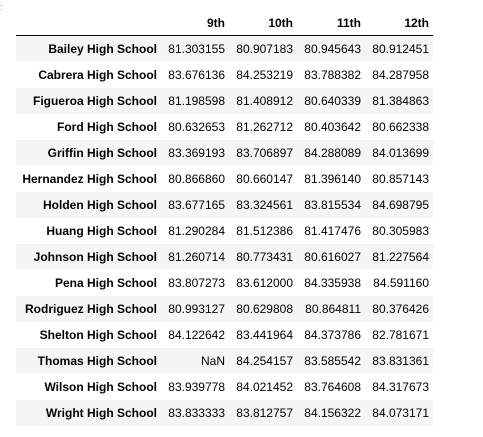 Image resolution: width=483 pixels, height=437 pixels. What do you see at coordinates (333, 308) in the screenshot?
I see `score-cell: 80.864811` at bounding box center [333, 308].